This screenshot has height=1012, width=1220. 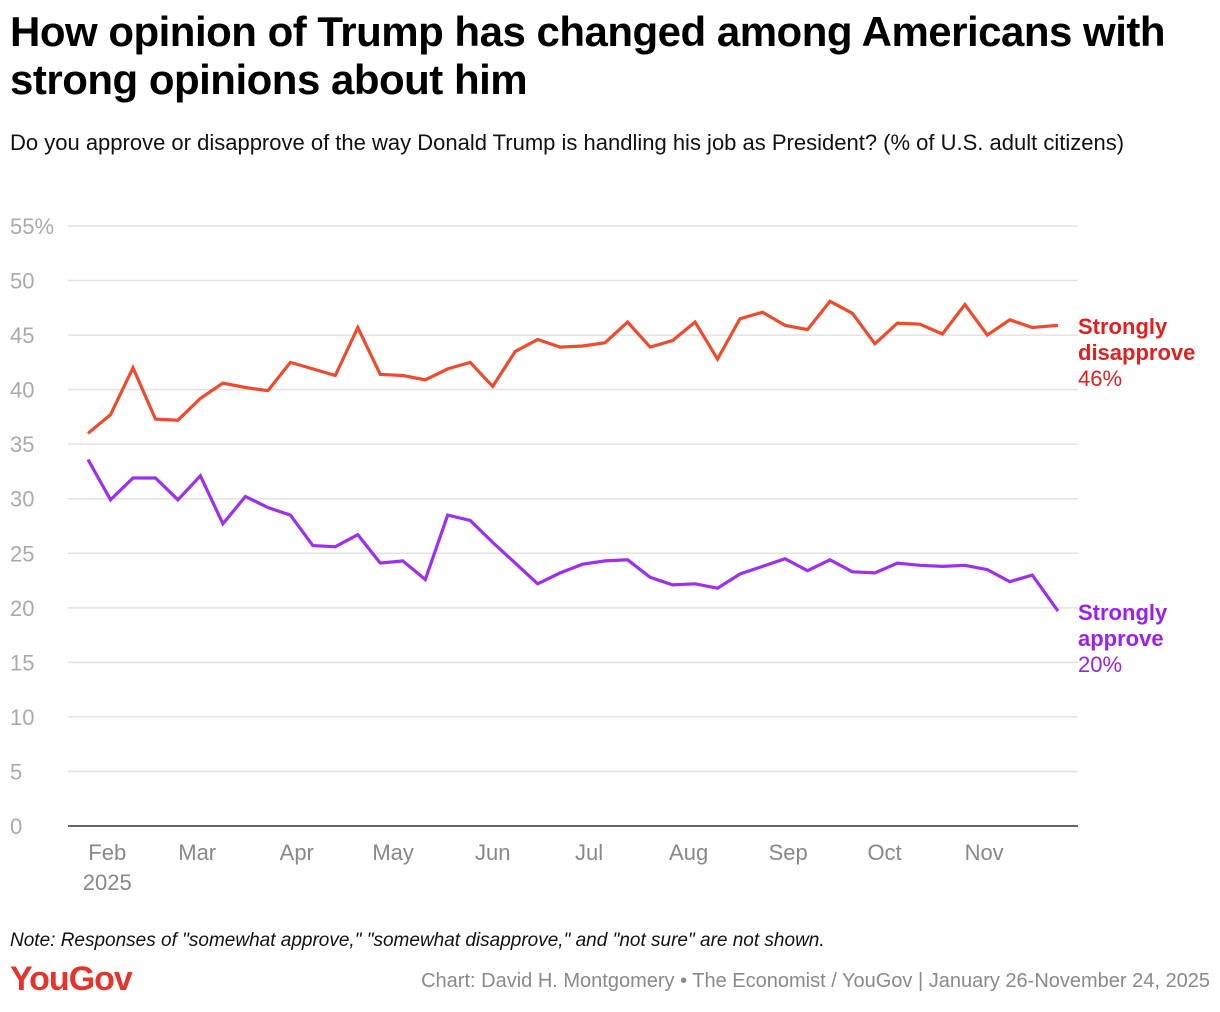 What do you see at coordinates (492, 852) in the screenshot?
I see `x-tick-label: Jun` at bounding box center [492, 852].